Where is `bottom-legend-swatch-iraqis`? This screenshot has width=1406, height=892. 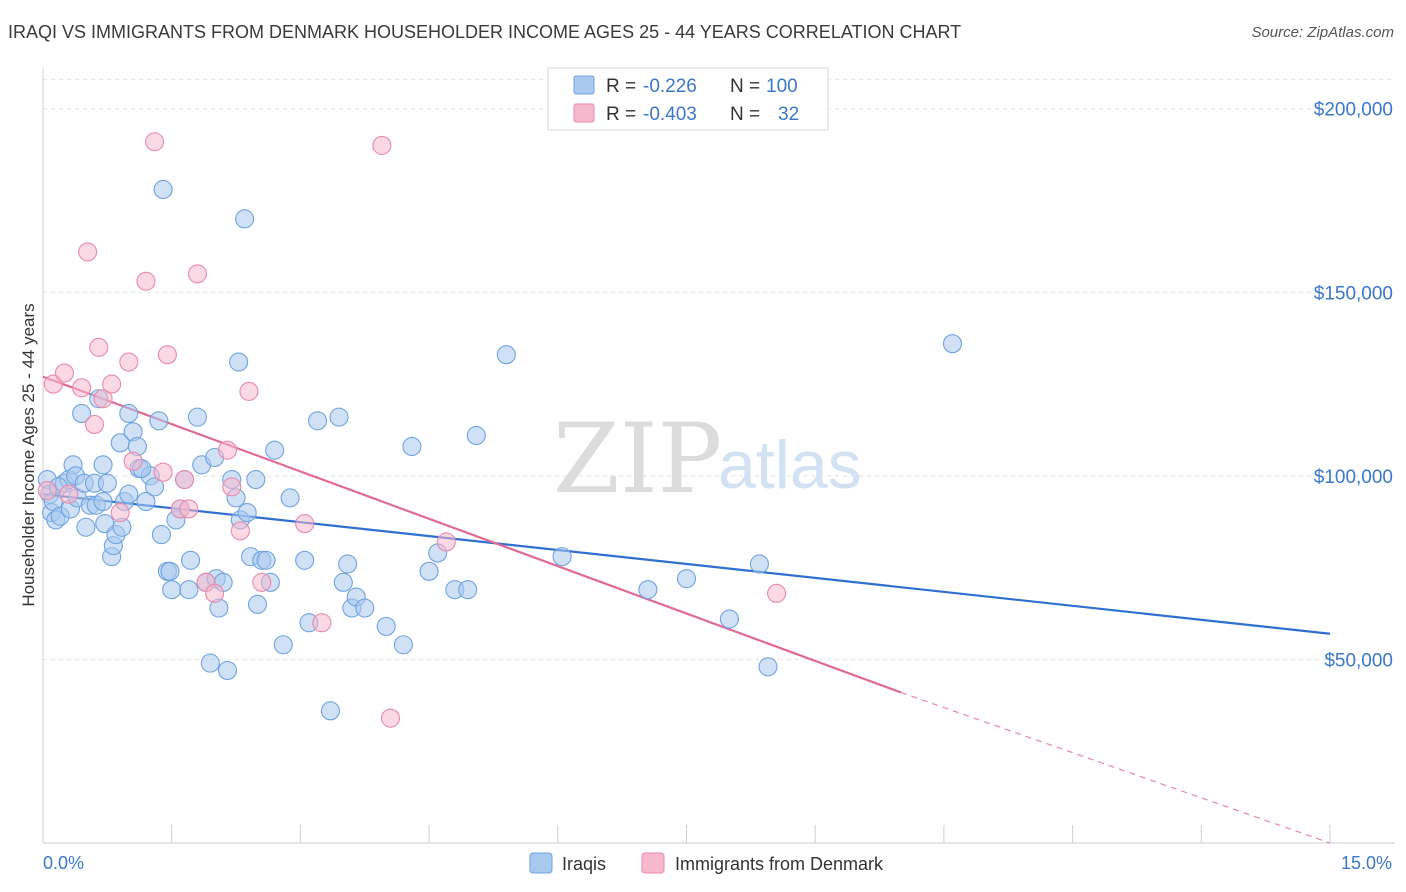
bottom-legend-swatch-iraqis is located at coordinates (541, 863).